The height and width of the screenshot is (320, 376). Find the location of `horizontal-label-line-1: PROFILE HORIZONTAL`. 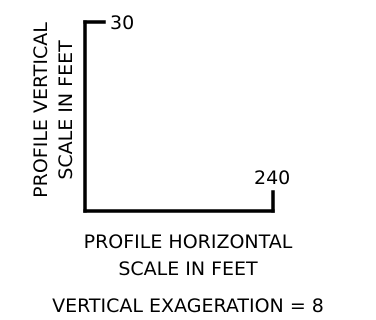

horizontal-label-line-1: PROFILE HORIZONTAL is located at coordinates (188, 242).